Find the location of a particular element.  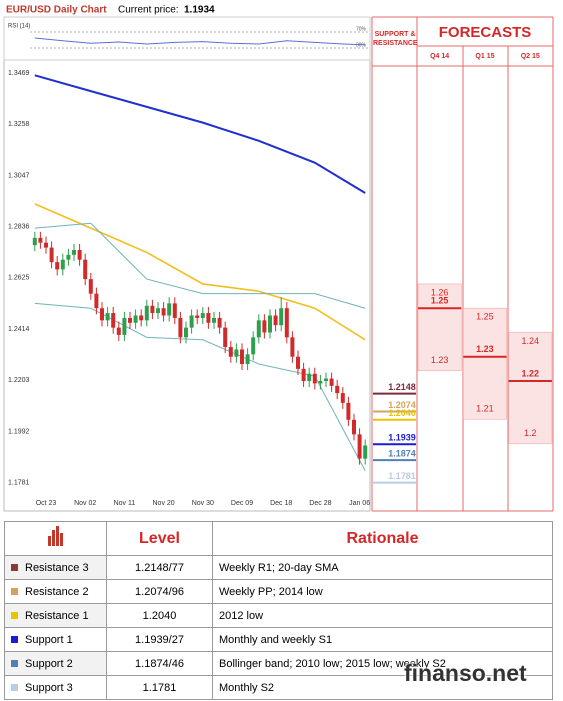

cell-text: 1.2040 is located at coordinates (159, 615).